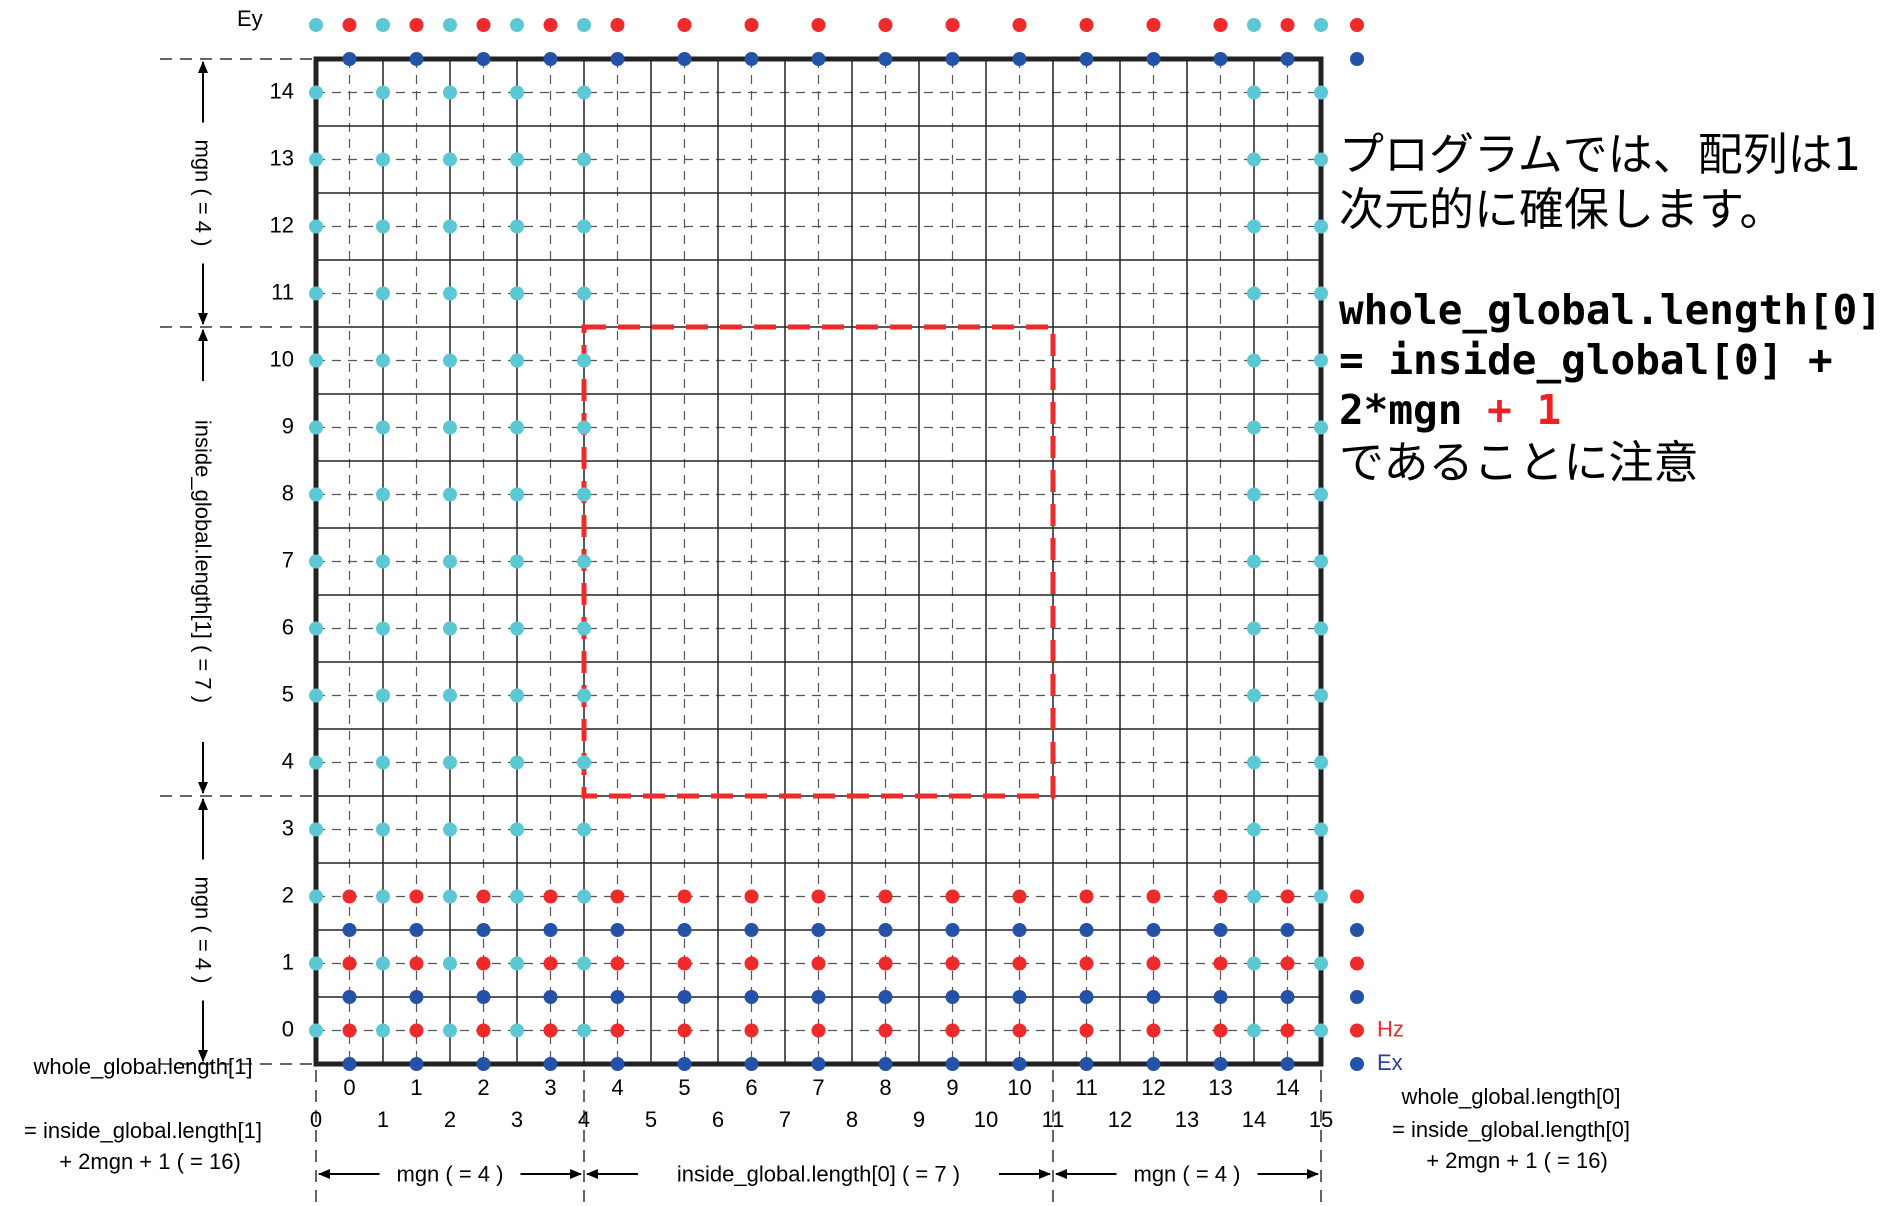  What do you see at coordinates (651, 1119) in the screenshot?
I see `node-index-label: 5` at bounding box center [651, 1119].